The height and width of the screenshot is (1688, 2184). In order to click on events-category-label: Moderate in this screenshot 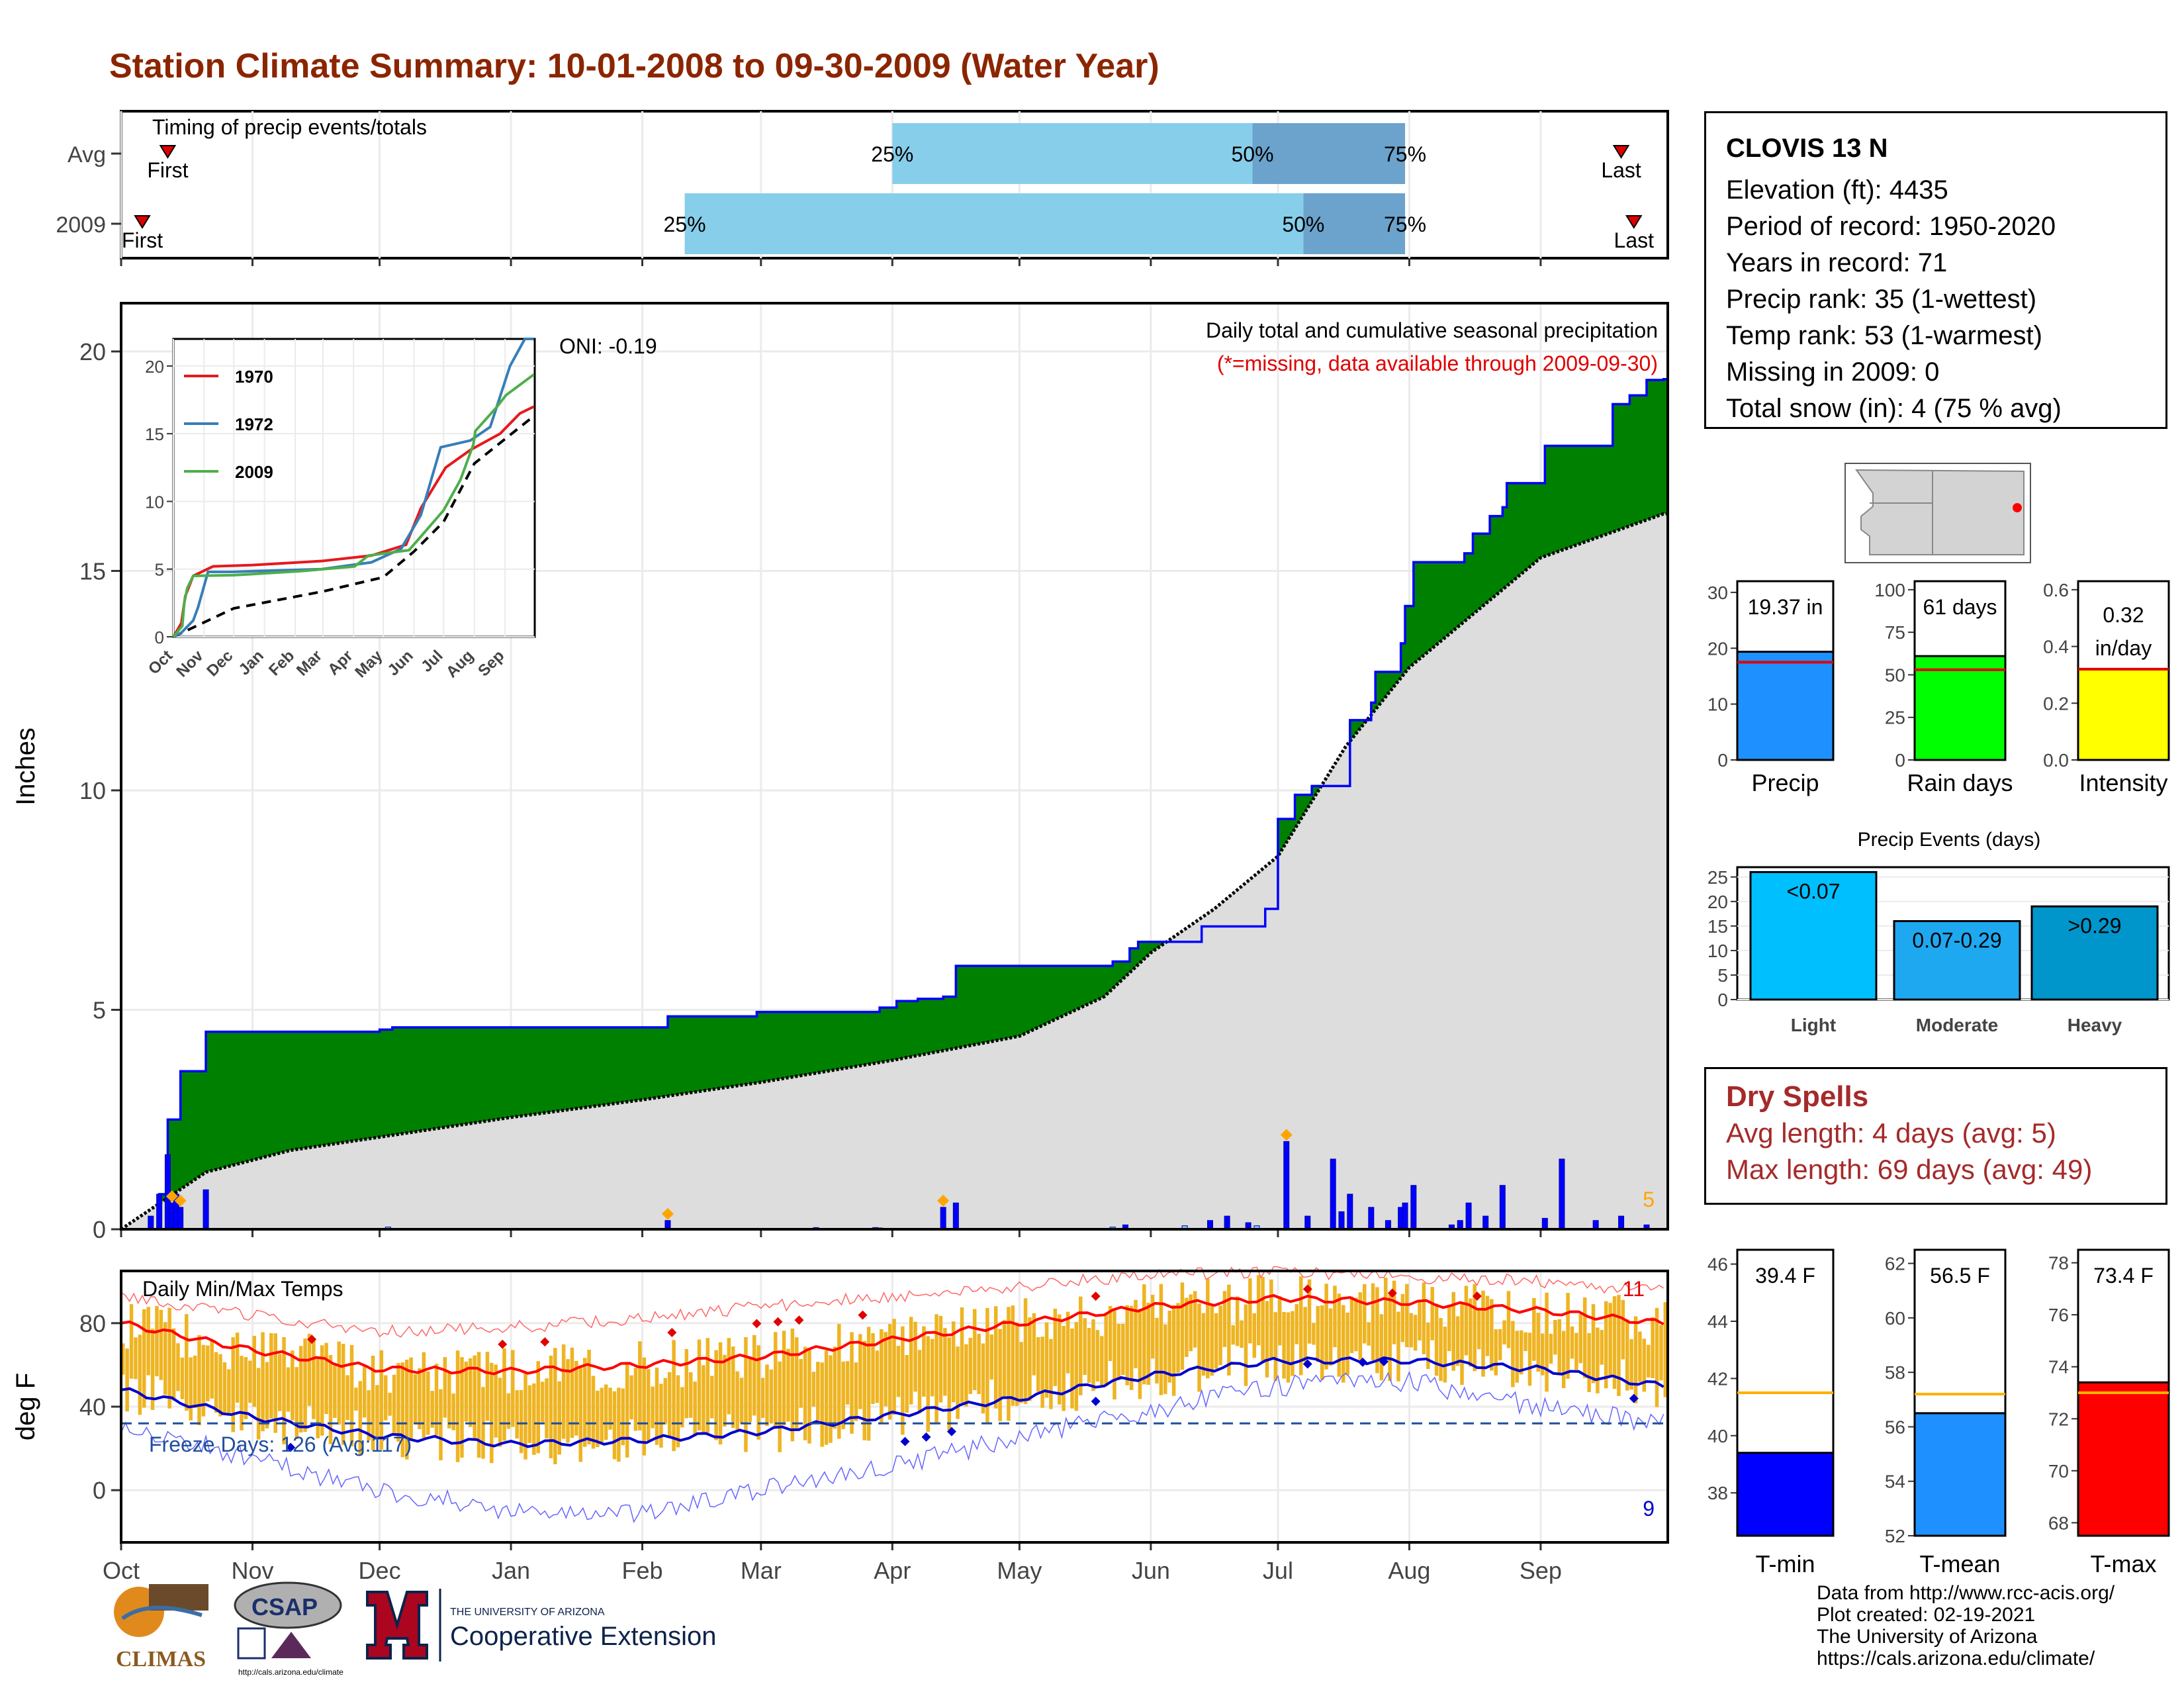, I will do `click(1957, 1025)`.